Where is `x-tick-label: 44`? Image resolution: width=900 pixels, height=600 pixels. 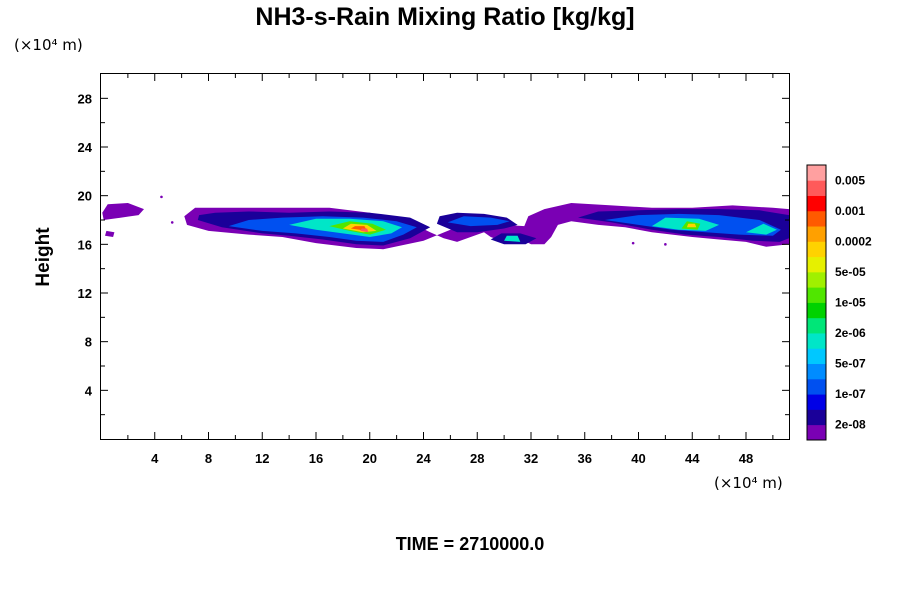 x-tick-label: 44 is located at coordinates (692, 458).